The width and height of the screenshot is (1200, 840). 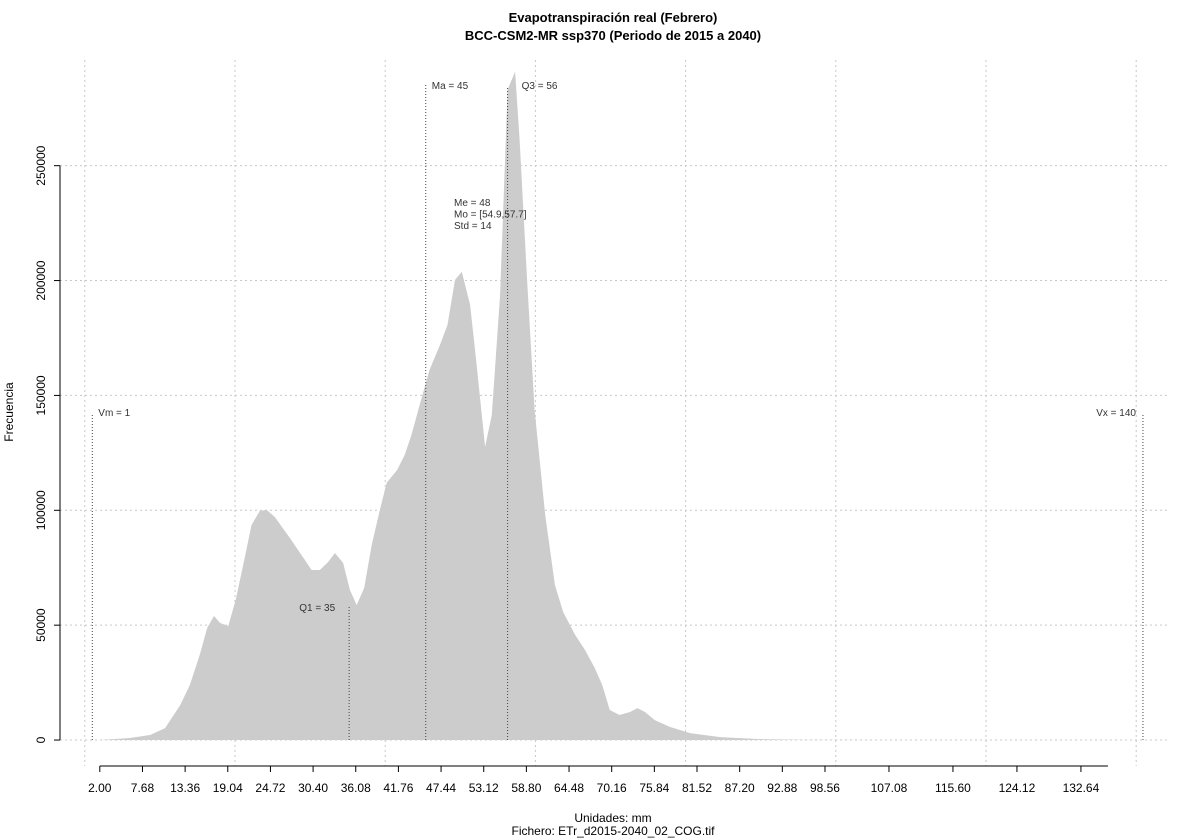 What do you see at coordinates (614, 831) in the screenshot?
I see `caption: Fichero: ETr_d2015-2040_02_COG.tif` at bounding box center [614, 831].